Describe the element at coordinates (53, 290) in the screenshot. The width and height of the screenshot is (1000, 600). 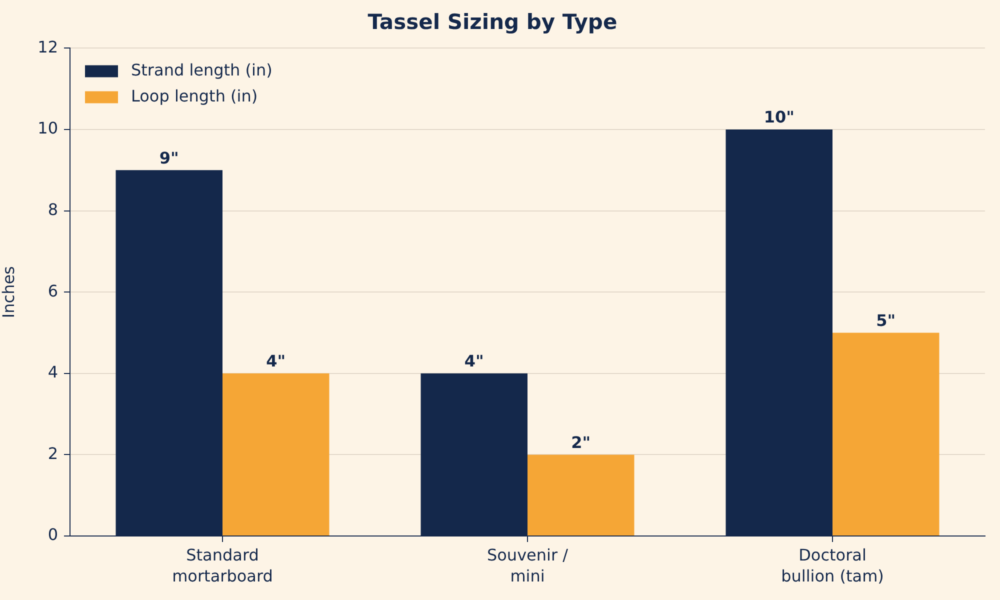
I see `y-tick-label: 6` at that location.